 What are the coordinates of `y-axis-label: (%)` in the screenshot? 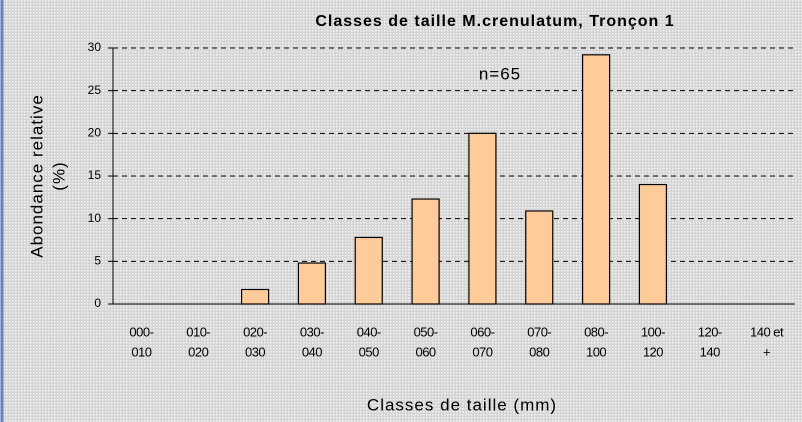 It's located at (58, 175).